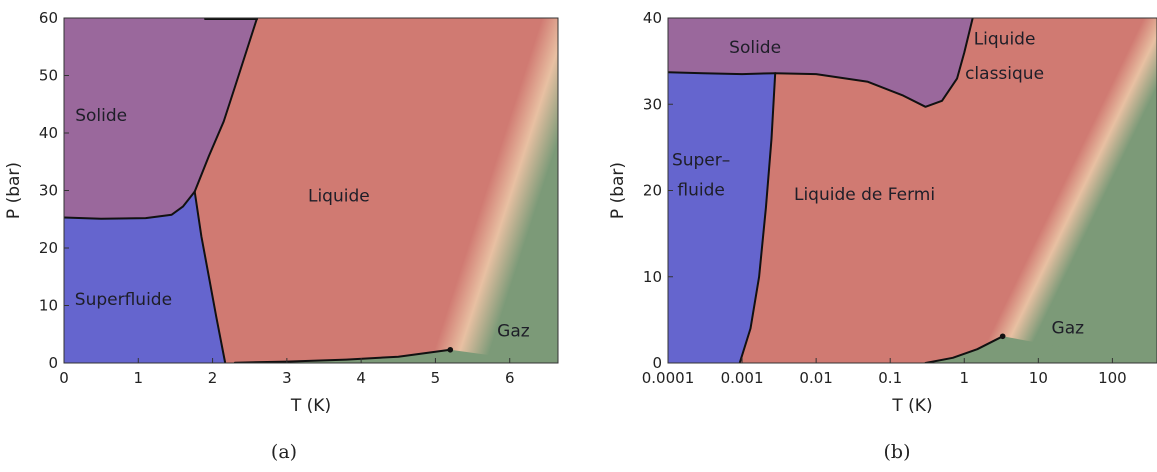 This screenshot has height=472, width=1157. Describe the element at coordinates (226, 105) in the screenshot. I see `boundary-melting-a` at that location.